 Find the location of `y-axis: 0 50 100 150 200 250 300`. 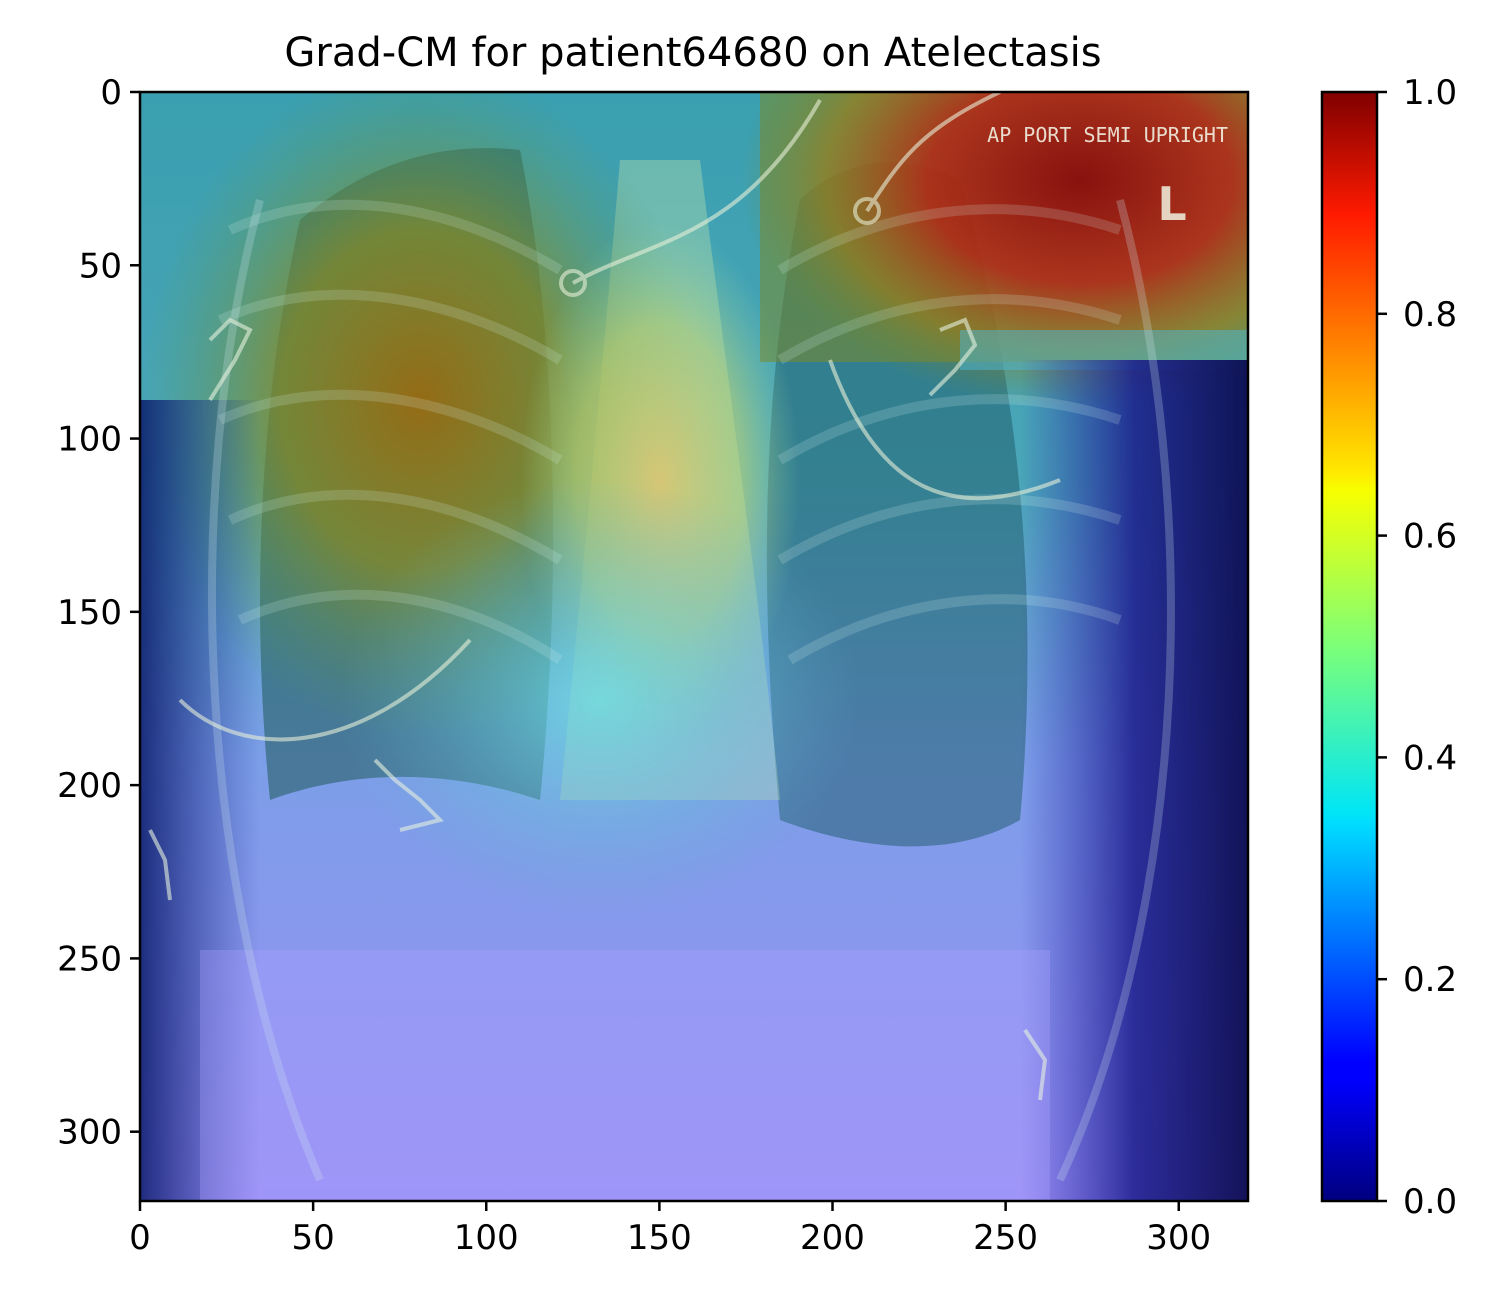

y-axis: 0 50 100 150 200 250 300 is located at coordinates (98, 613).